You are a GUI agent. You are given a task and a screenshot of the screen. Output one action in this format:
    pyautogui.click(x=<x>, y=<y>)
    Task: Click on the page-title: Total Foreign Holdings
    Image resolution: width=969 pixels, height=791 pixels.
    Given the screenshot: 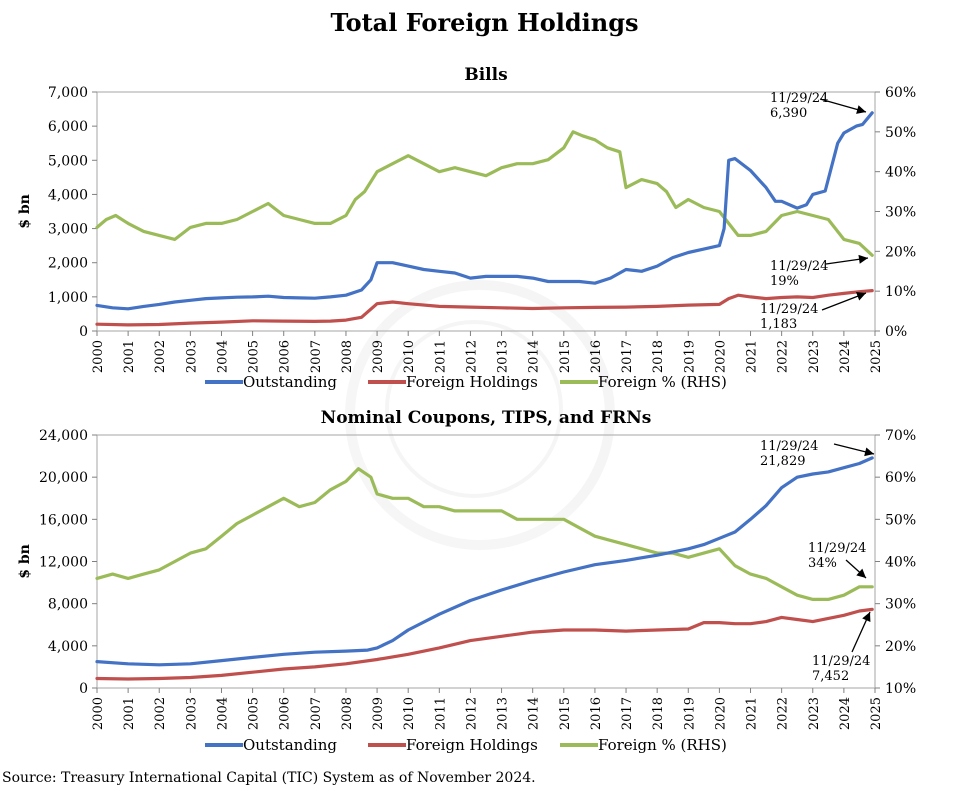 What is the action you would take?
    pyautogui.click(x=484, y=22)
    